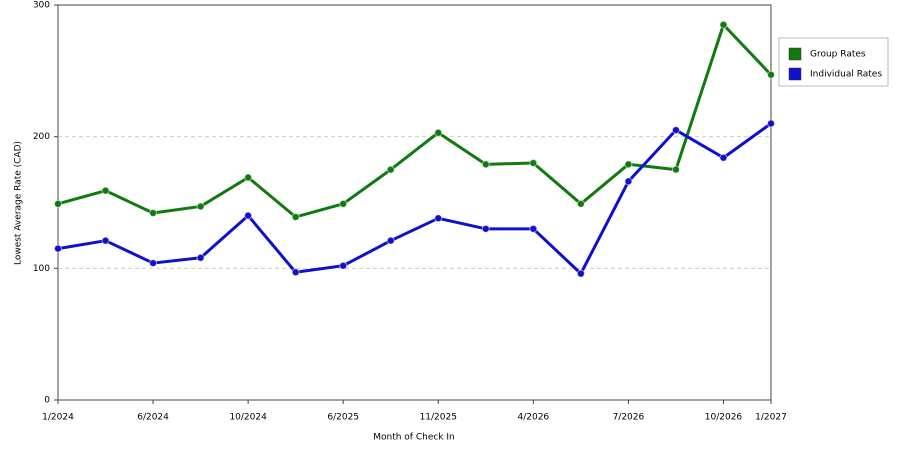  Describe the element at coordinates (846, 75) in the screenshot. I see `legend-label: Individual Rates` at that location.